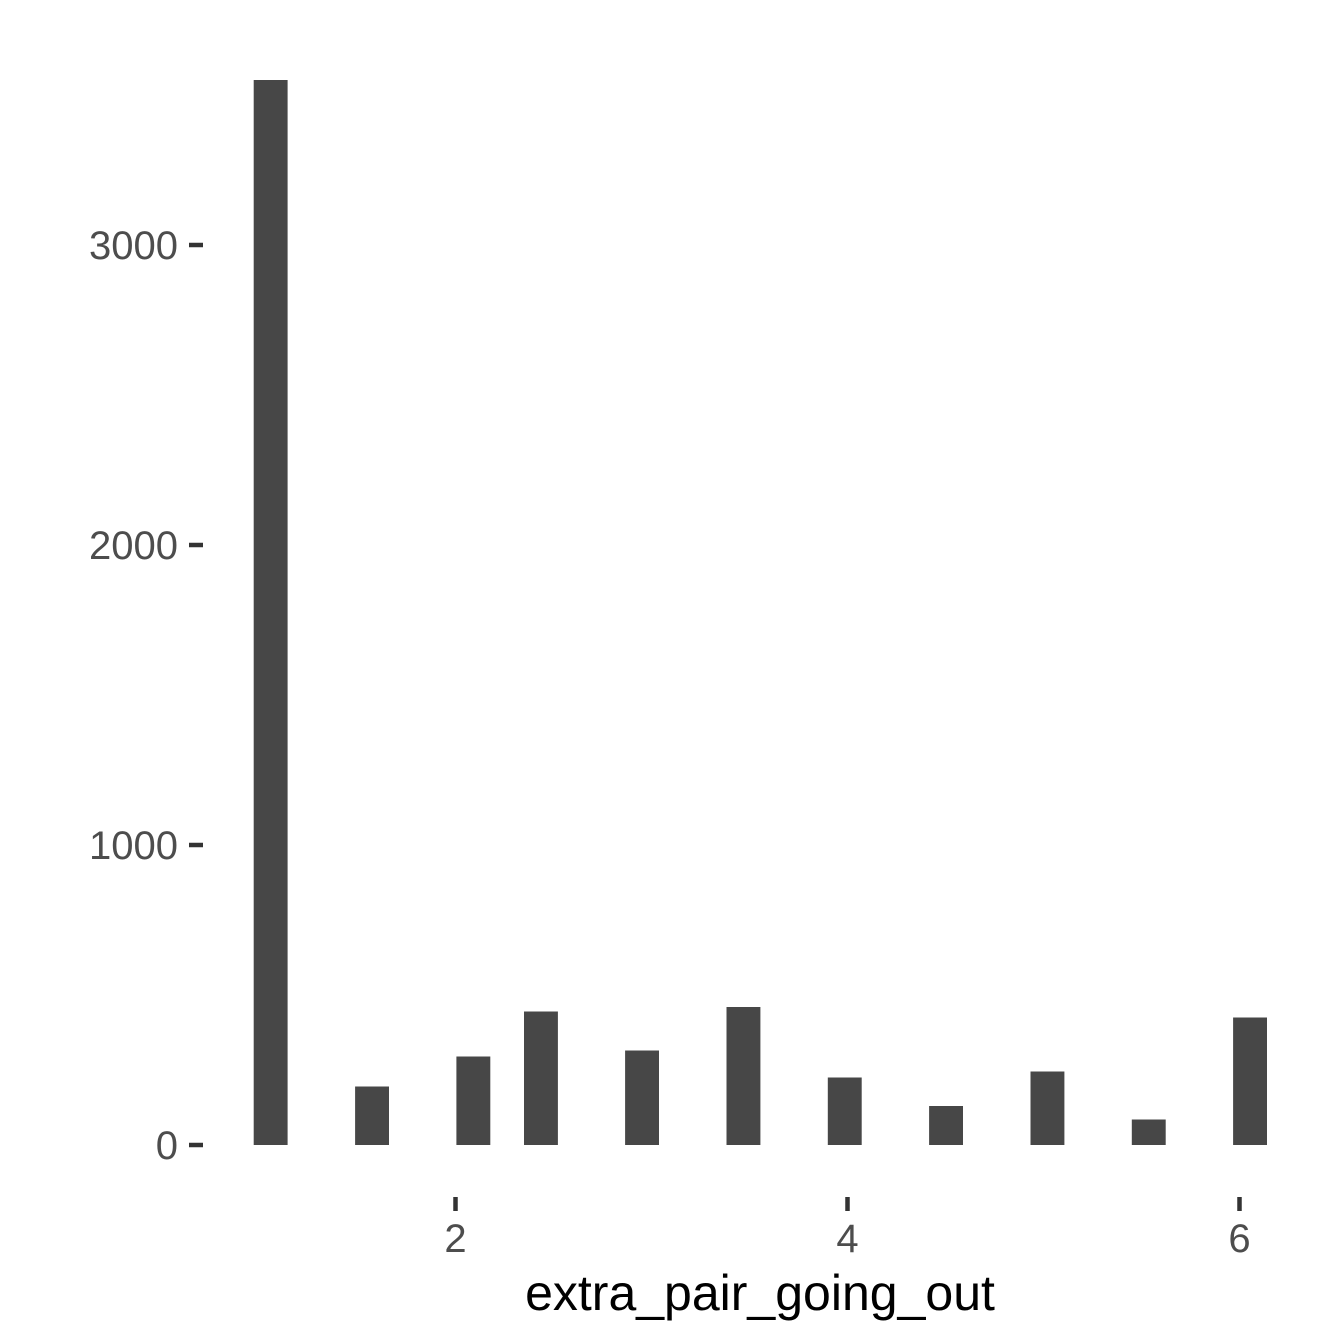 The height and width of the screenshot is (1344, 1344). Describe the element at coordinates (167, 1146) in the screenshot. I see `y-tick-label: 0` at that location.